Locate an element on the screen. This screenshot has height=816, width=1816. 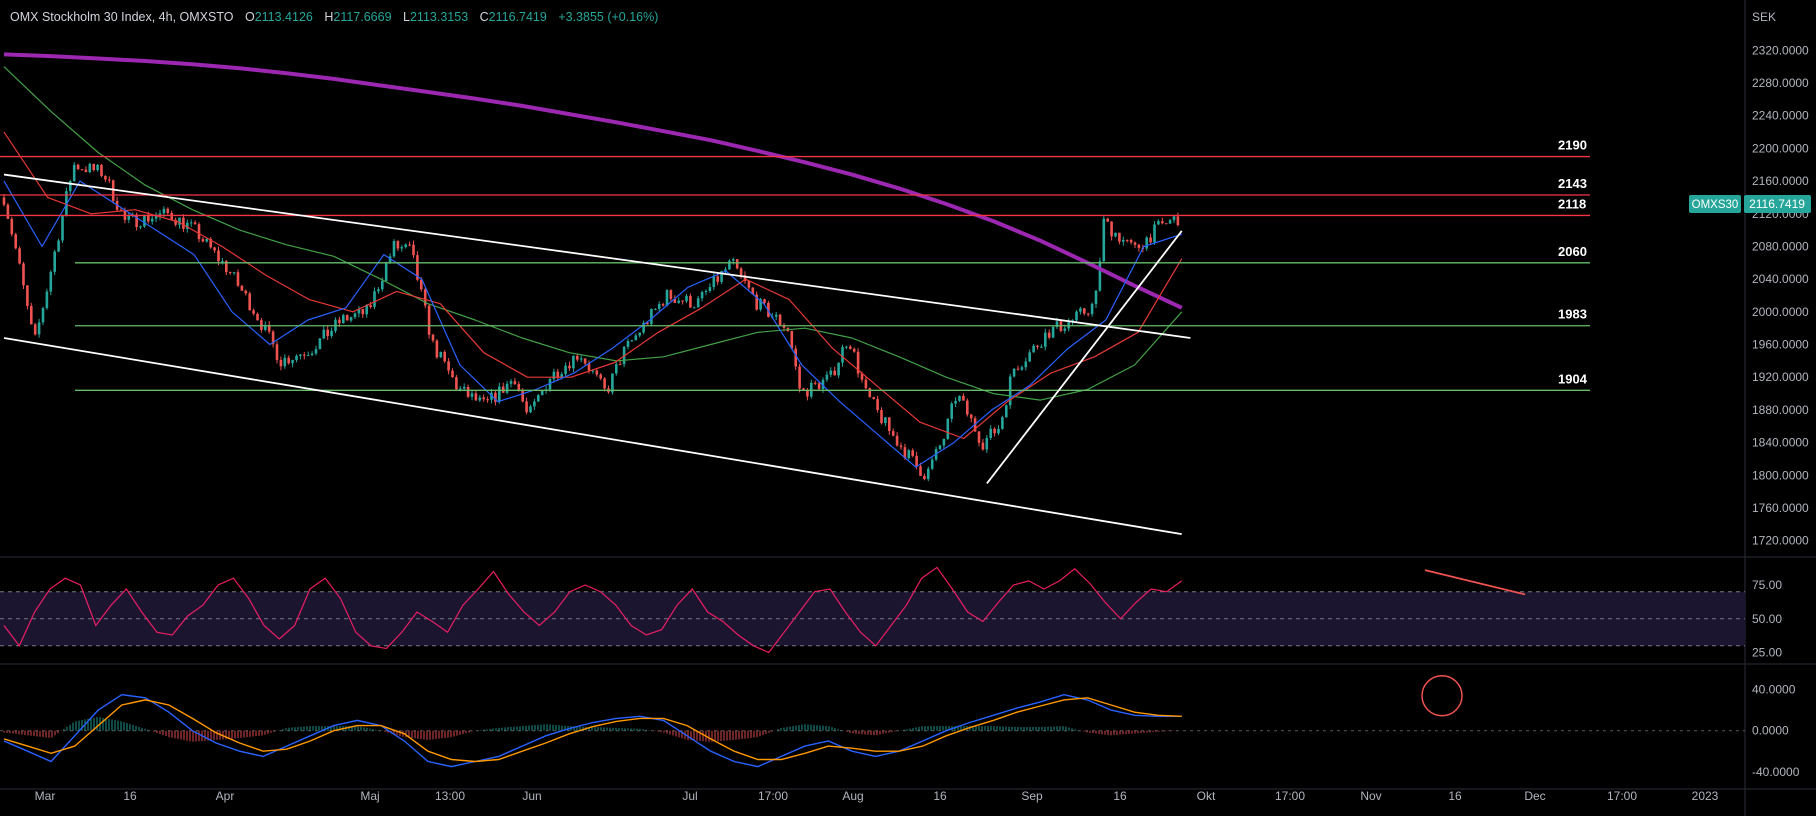
last-price-tag: 2116.7419 is located at coordinates (1777, 204).